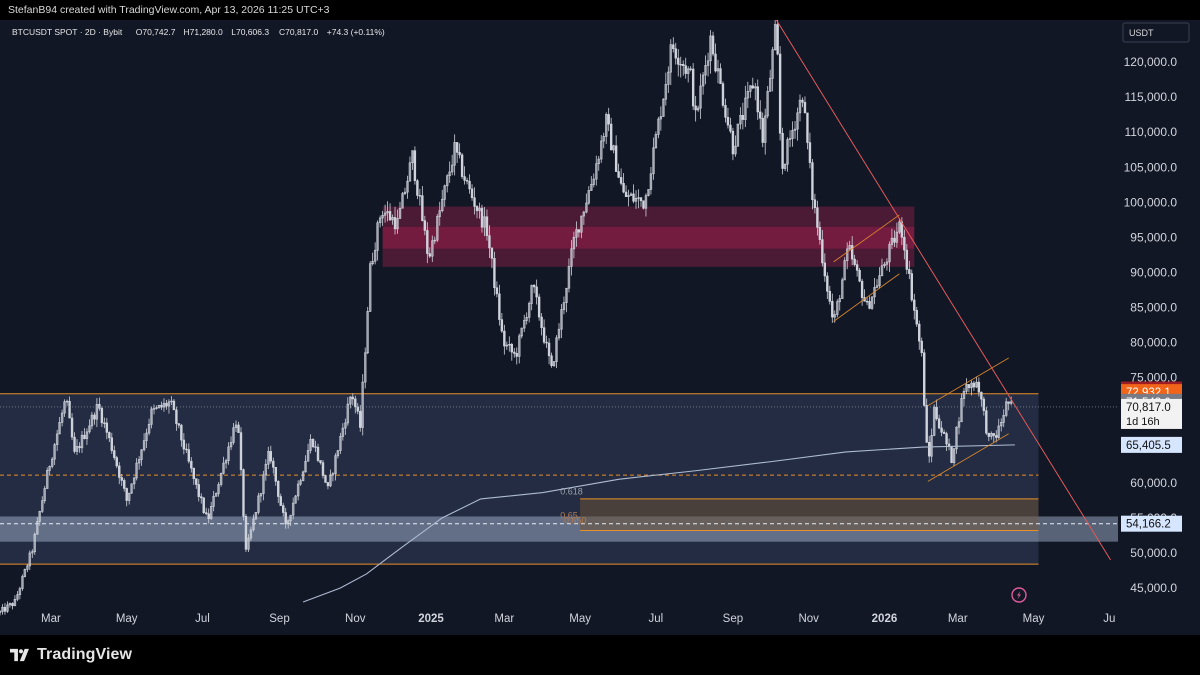  What do you see at coordinates (1153, 553) in the screenshot?
I see `y-tick-label: 50,000.0` at bounding box center [1153, 553].